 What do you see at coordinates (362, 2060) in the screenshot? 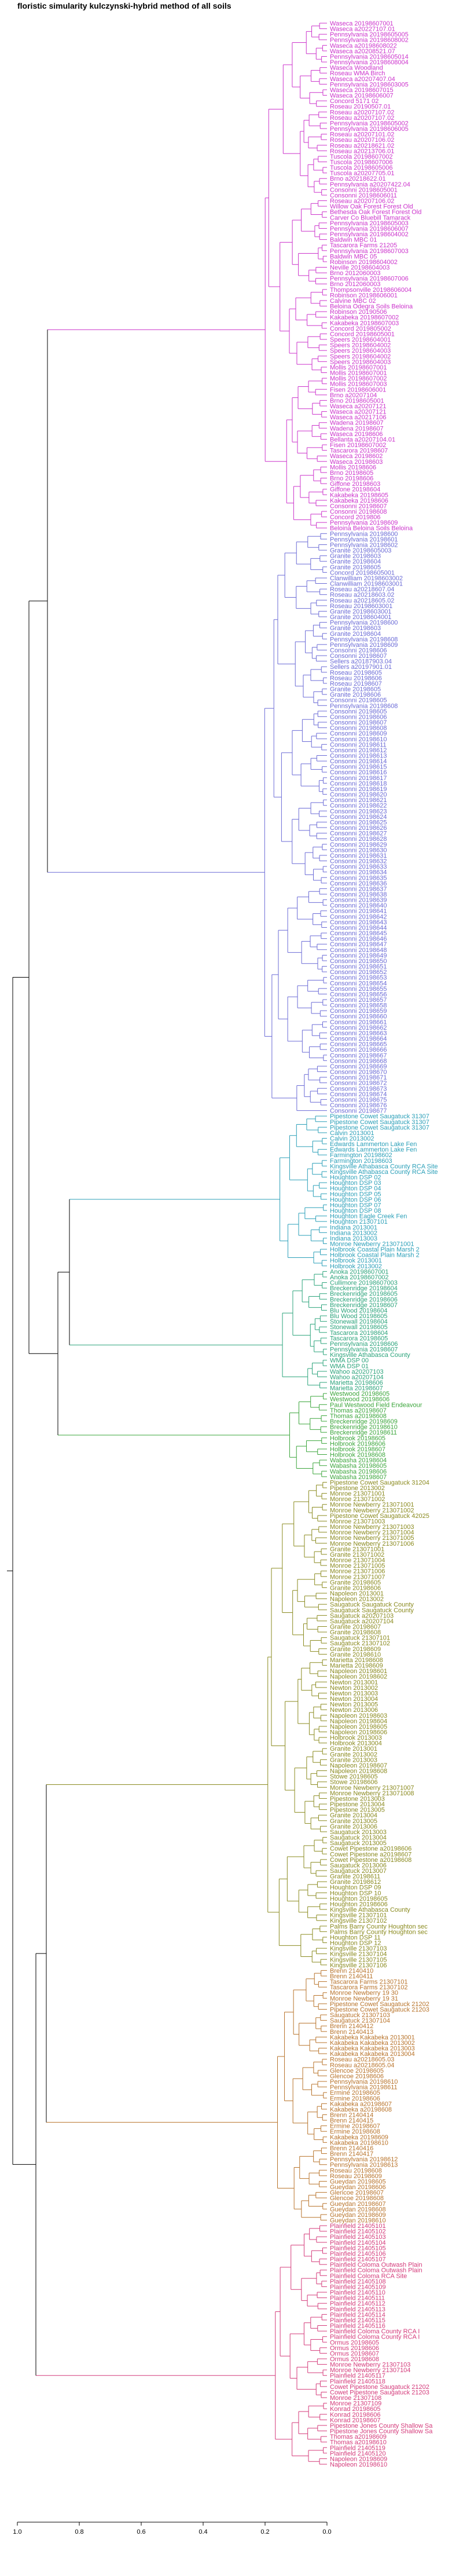
I see `leaf-label: Roseau a20218605.03` at bounding box center [362, 2060].